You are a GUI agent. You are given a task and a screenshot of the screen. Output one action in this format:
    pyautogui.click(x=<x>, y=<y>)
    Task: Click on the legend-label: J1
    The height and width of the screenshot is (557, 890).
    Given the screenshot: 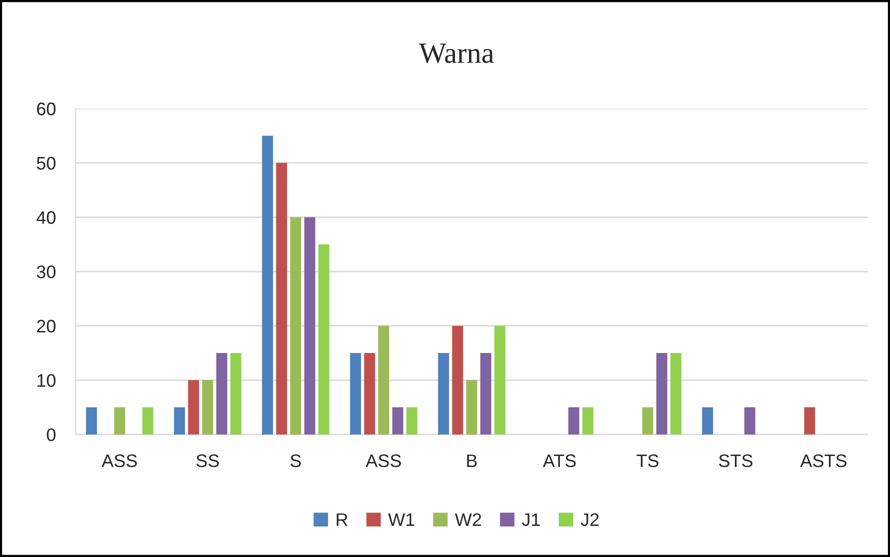 What is the action you would take?
    pyautogui.click(x=531, y=519)
    